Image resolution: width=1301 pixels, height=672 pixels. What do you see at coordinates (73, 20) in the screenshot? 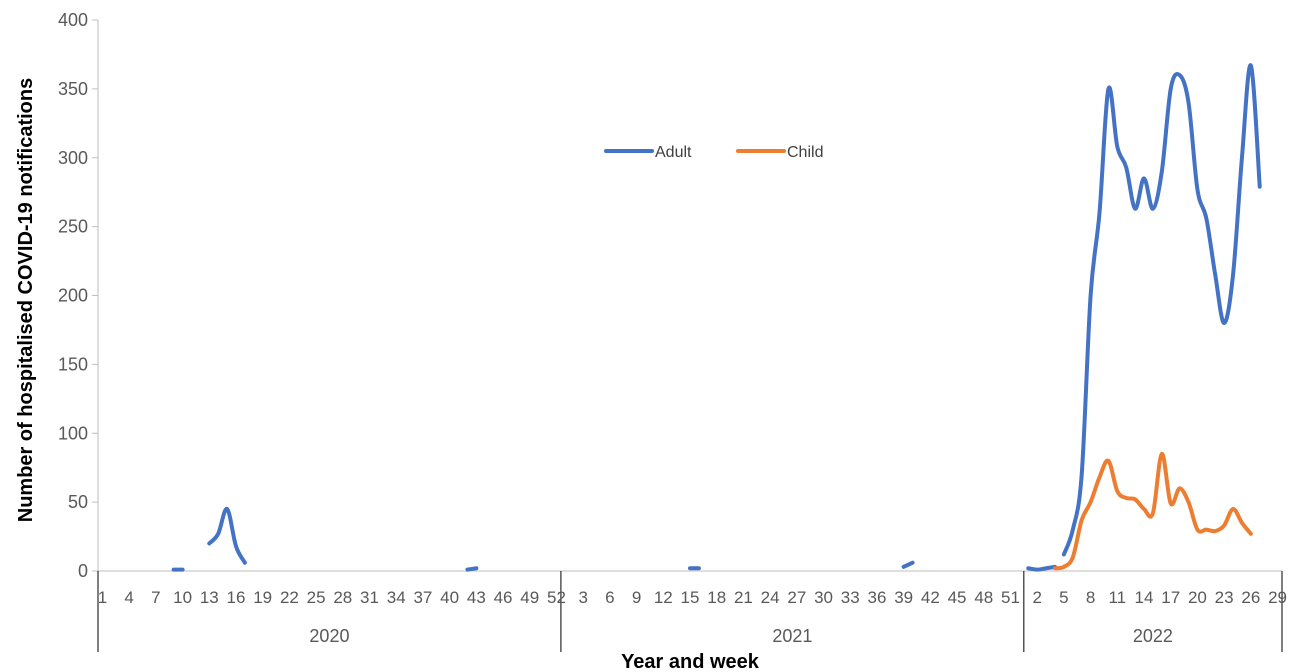
I see `y-tick-label: 400` at bounding box center [73, 20].